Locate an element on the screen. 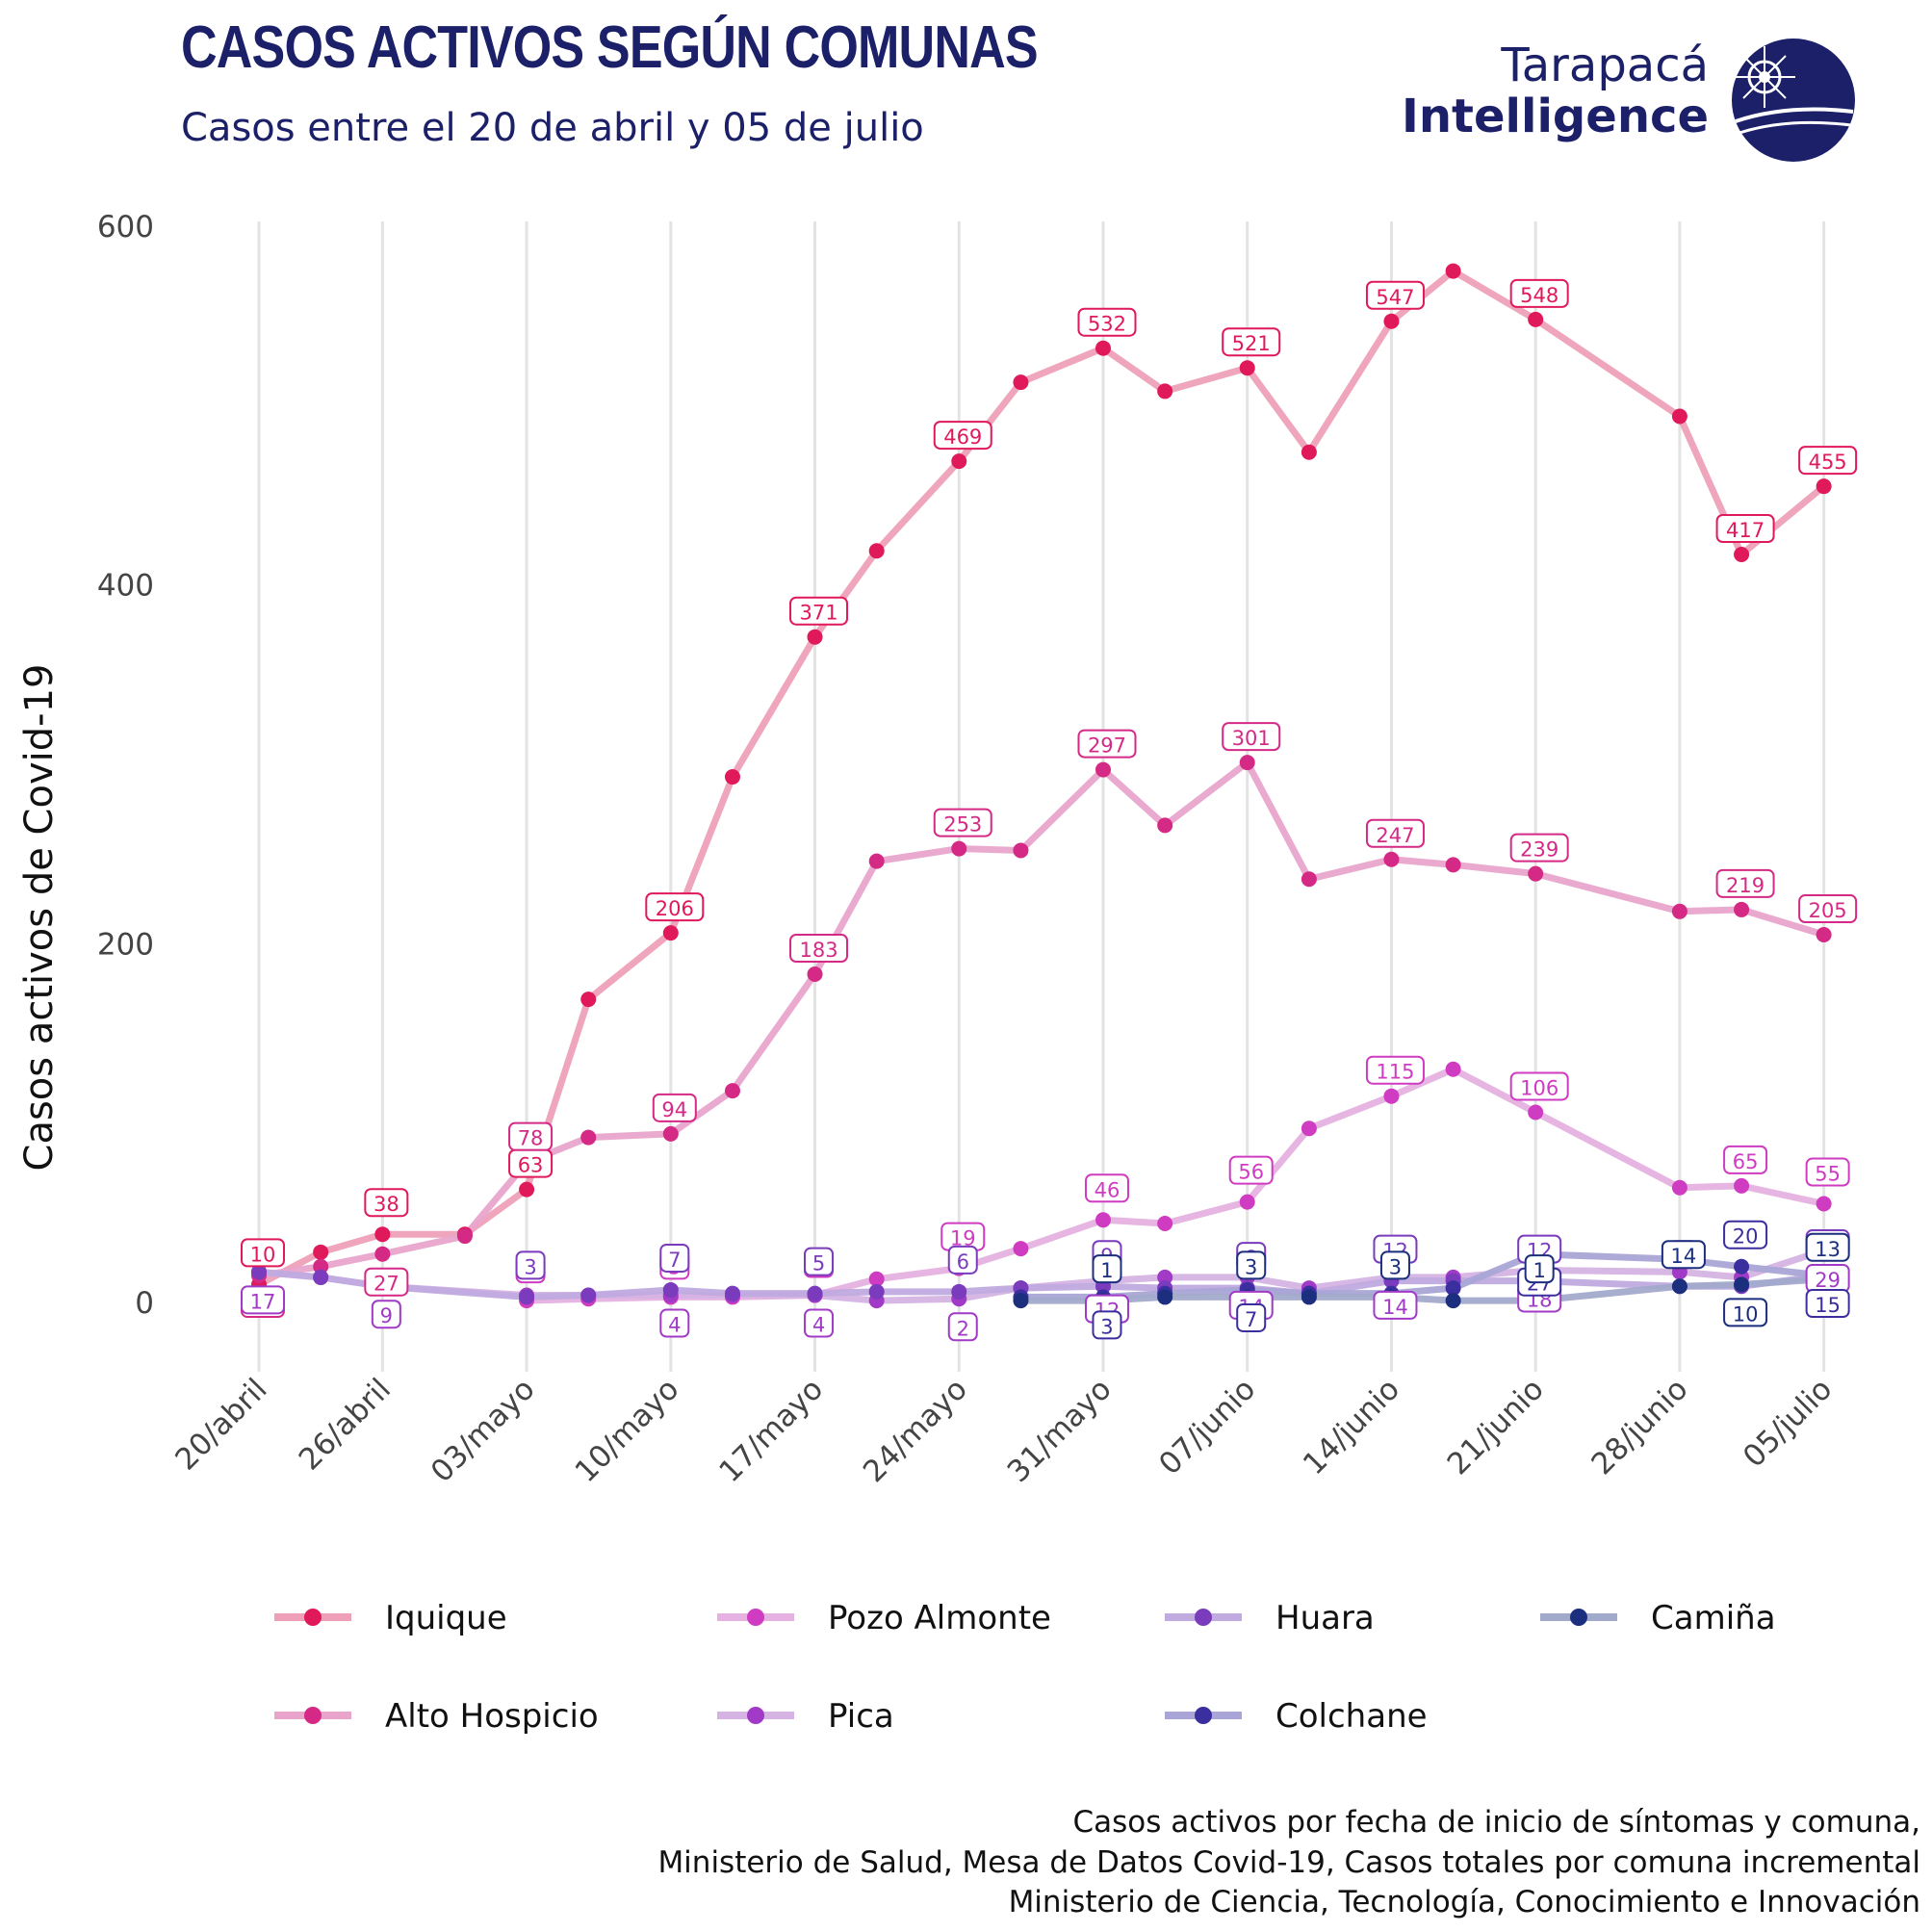 This screenshot has height=1932, width=1932. data-label: 63 is located at coordinates (531, 1163).